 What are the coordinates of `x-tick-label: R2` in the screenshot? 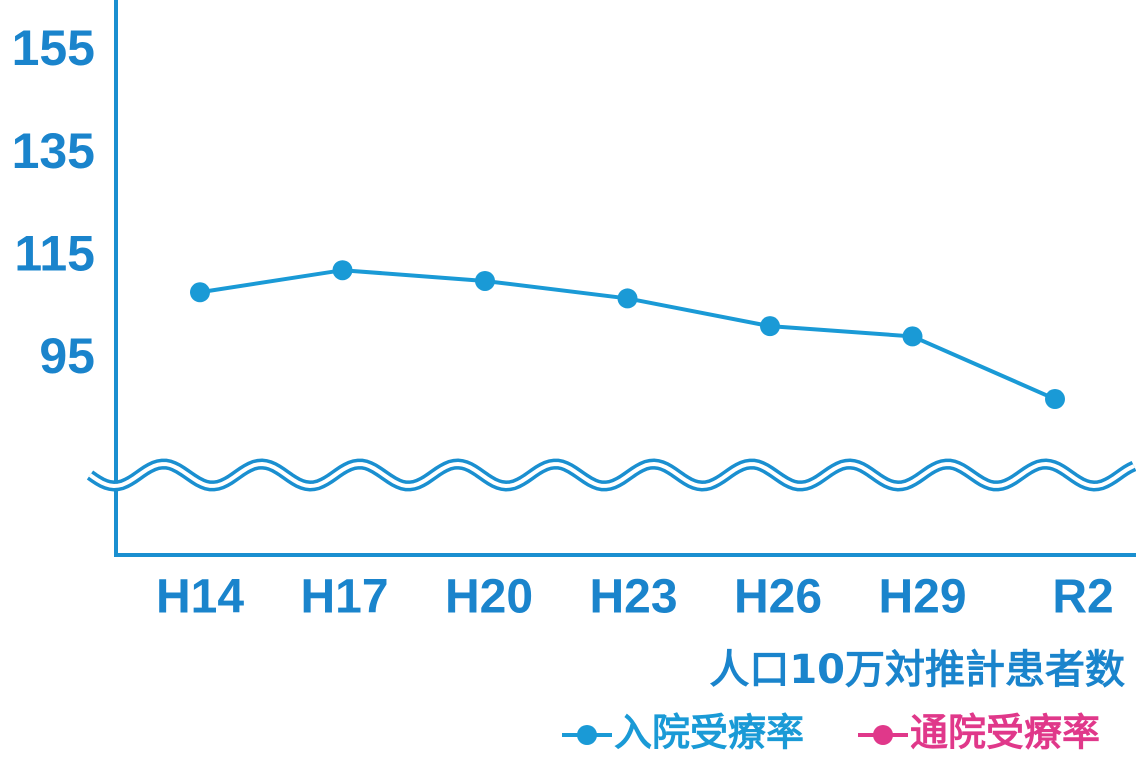 It's located at (1082, 597).